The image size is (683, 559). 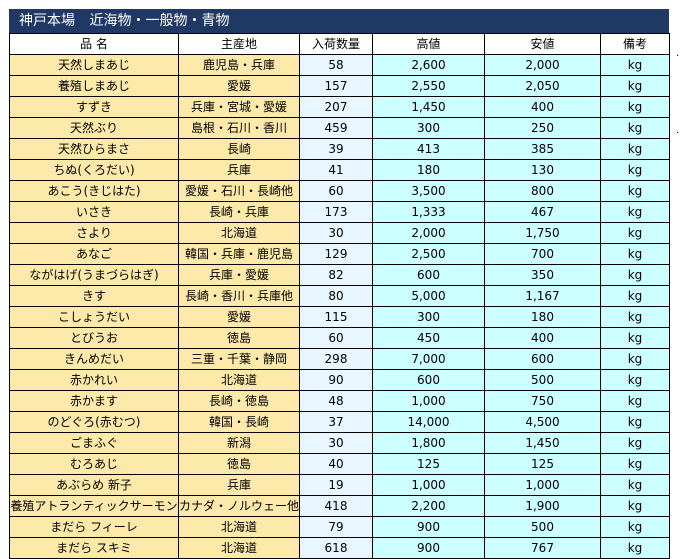 What do you see at coordinates (239, 44) in the screenshot?
I see `header-origin: 主産地` at bounding box center [239, 44].